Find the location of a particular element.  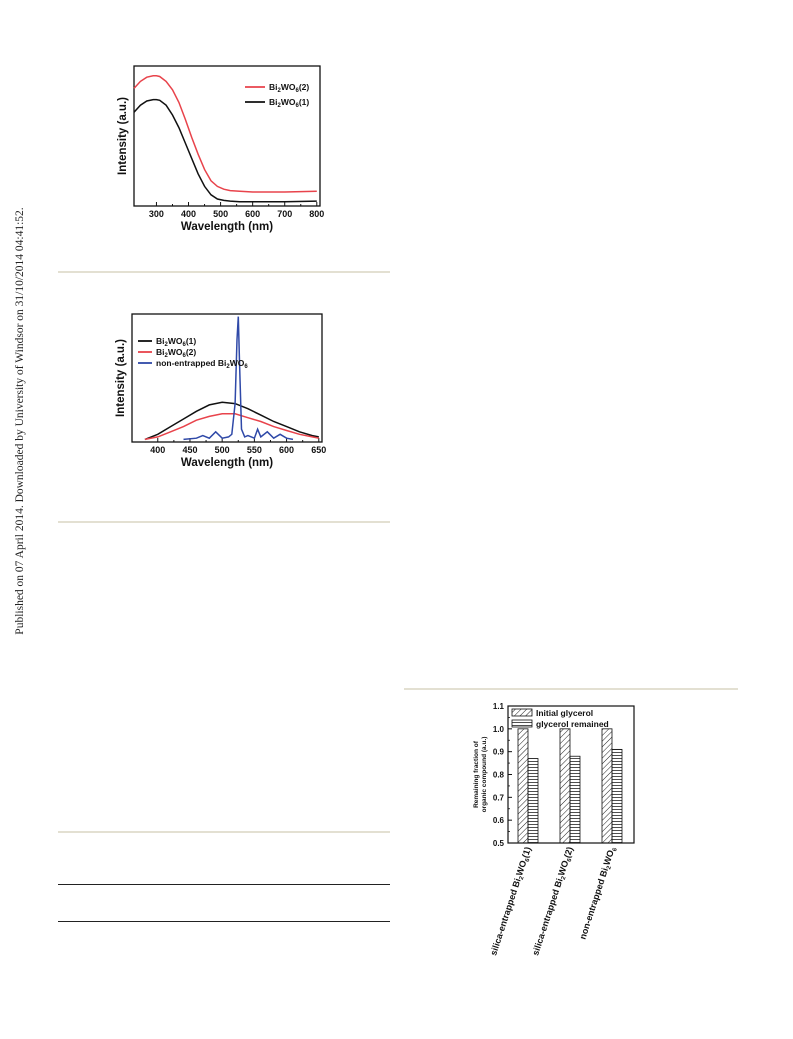

x-category-label: silica-entrapped Bi2​WO6​(1) is located at coordinates (511, 902).